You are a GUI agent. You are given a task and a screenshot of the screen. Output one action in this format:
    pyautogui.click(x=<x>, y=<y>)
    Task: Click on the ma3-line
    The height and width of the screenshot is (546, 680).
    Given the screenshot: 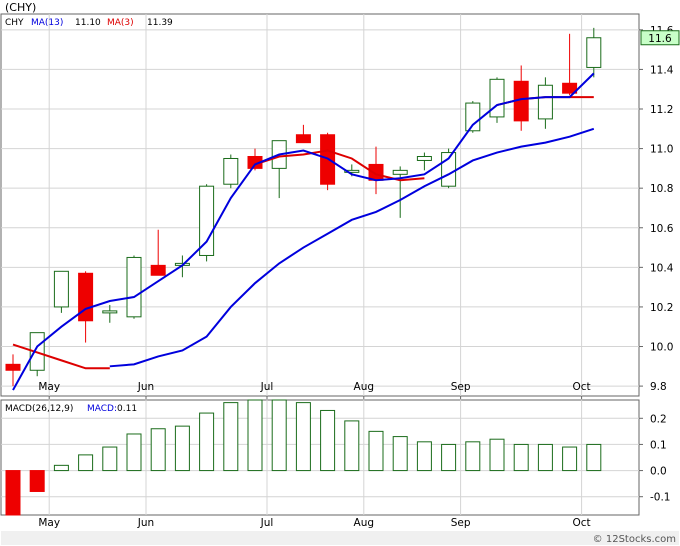 What is the action you would take?
    pyautogui.click(x=61, y=356)
    